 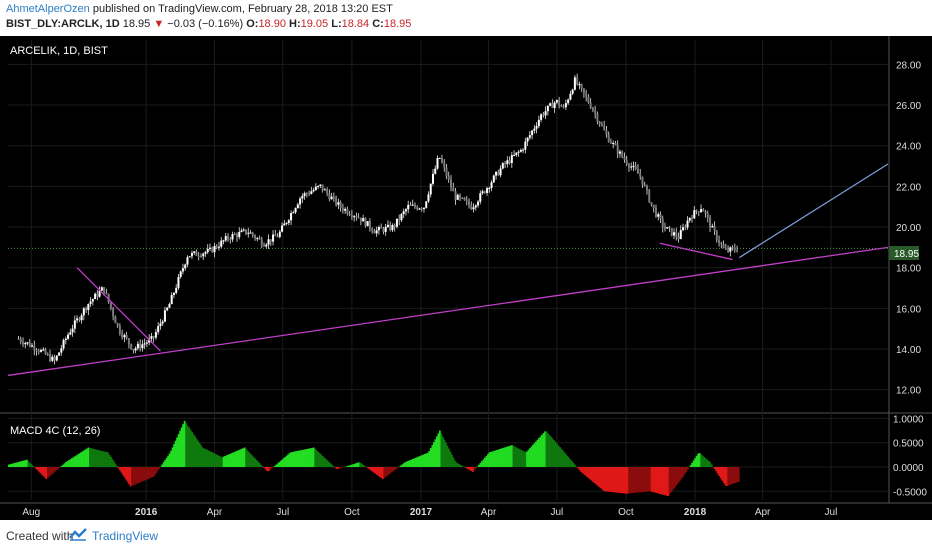 I want to click on projection-line, so click(x=813, y=211).